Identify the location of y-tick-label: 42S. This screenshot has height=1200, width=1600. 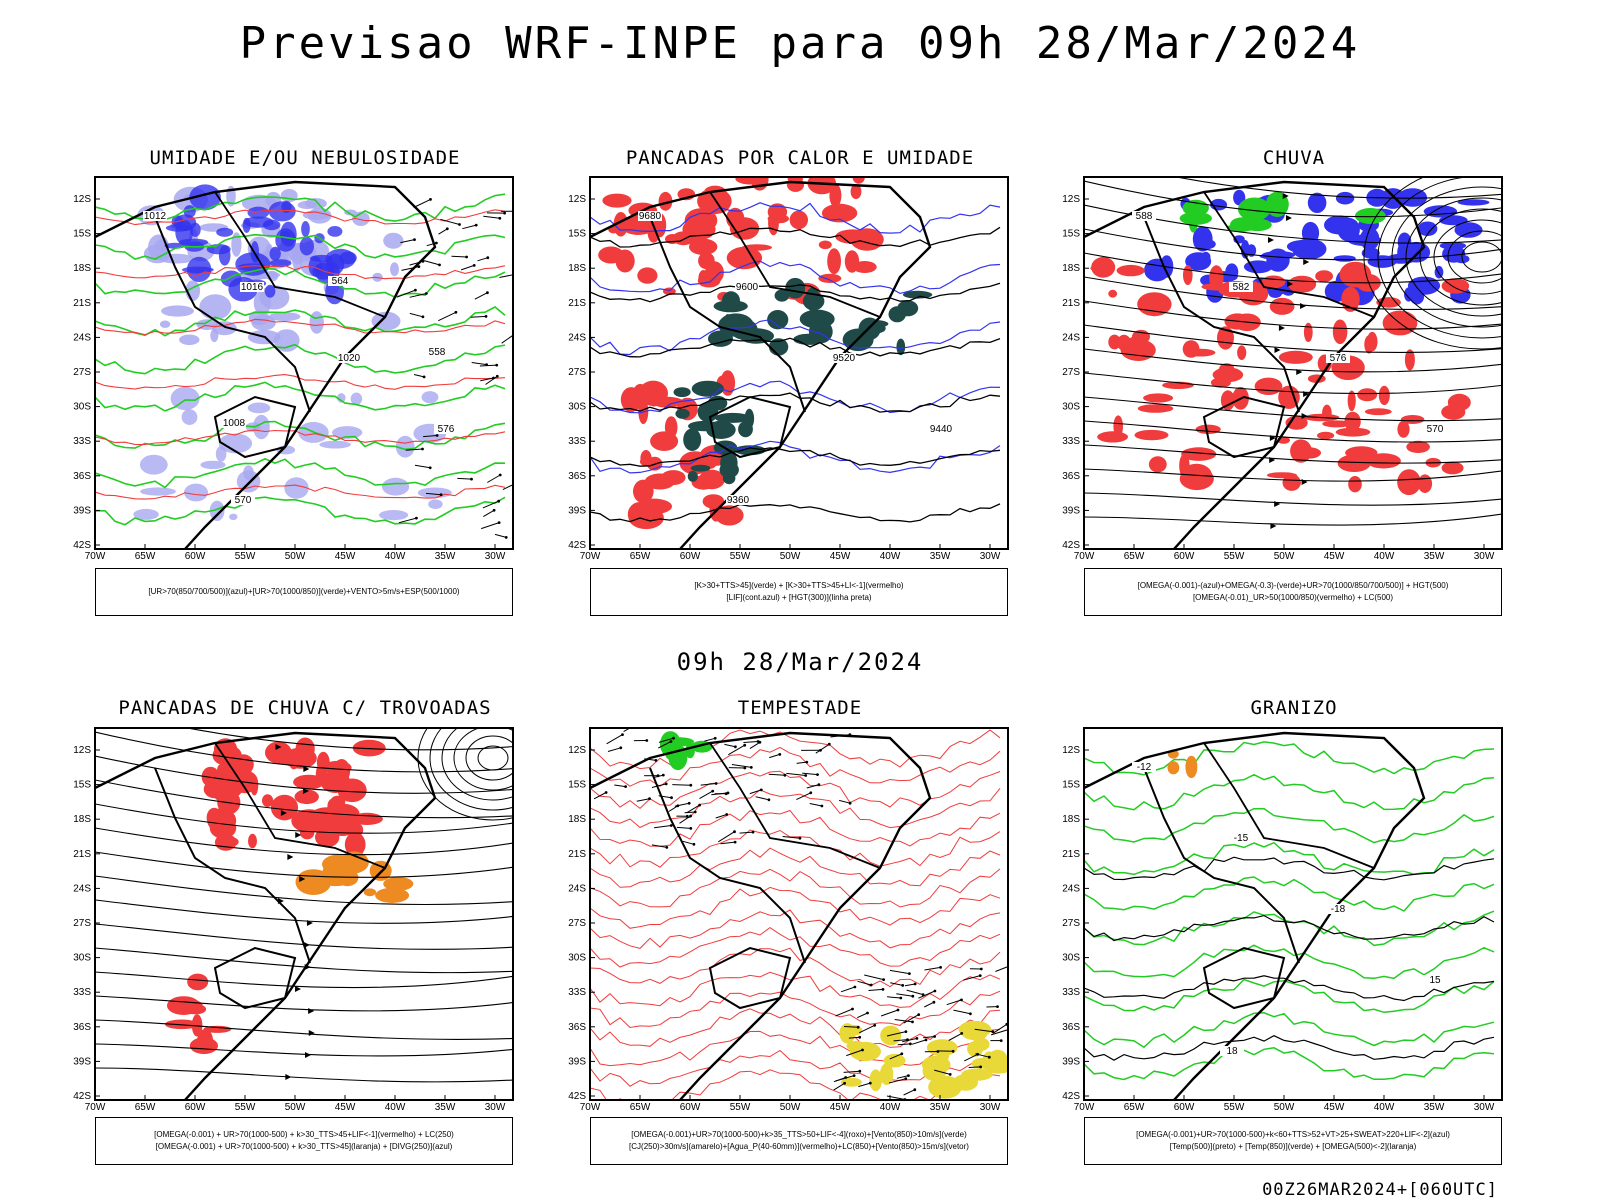
(1071, 545).